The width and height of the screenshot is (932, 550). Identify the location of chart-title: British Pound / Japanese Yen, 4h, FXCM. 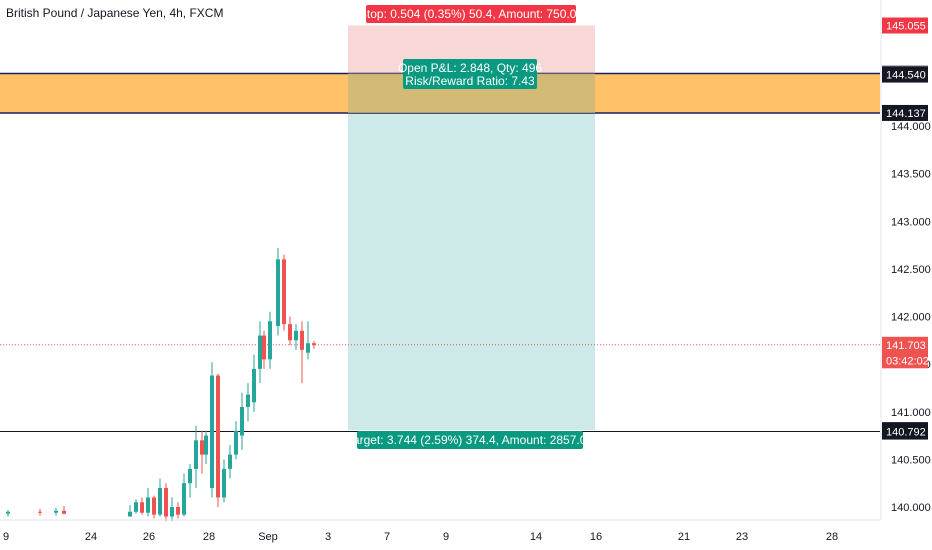
(115, 13).